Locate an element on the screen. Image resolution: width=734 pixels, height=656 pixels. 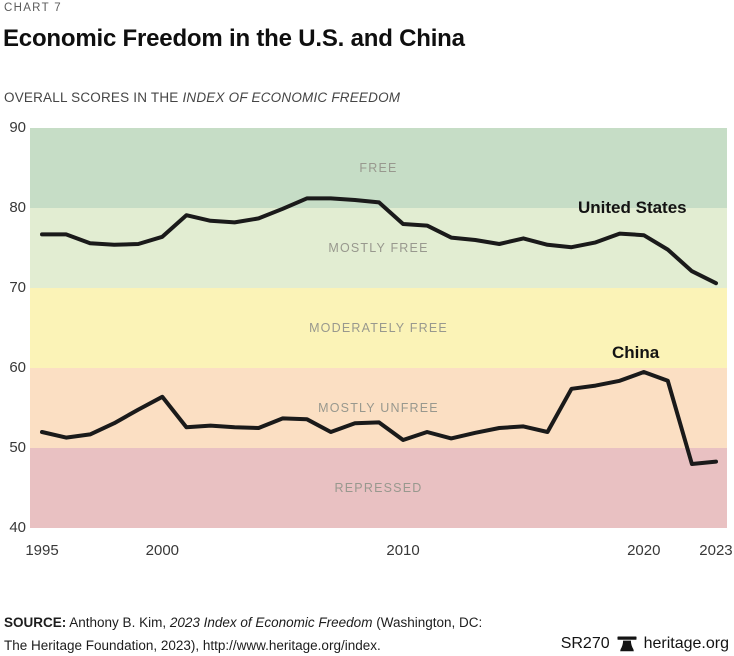
source-label: SOURCE: is located at coordinates (35, 622).